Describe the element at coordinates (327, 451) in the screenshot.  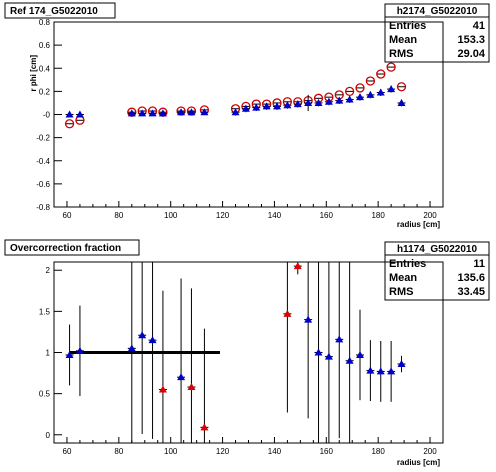
I see `bottom-x-tick-label: 160` at that location.